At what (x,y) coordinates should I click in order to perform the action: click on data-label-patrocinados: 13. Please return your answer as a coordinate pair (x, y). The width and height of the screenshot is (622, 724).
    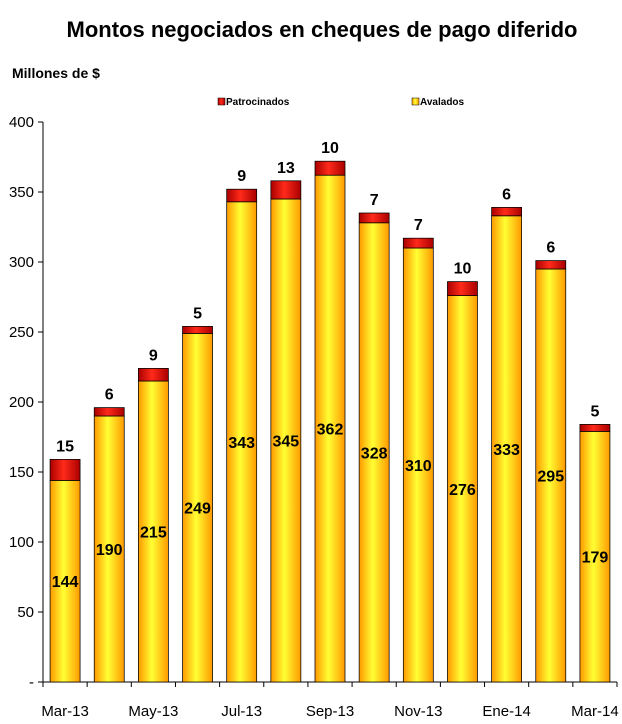
    Looking at the image, I should click on (286, 168).